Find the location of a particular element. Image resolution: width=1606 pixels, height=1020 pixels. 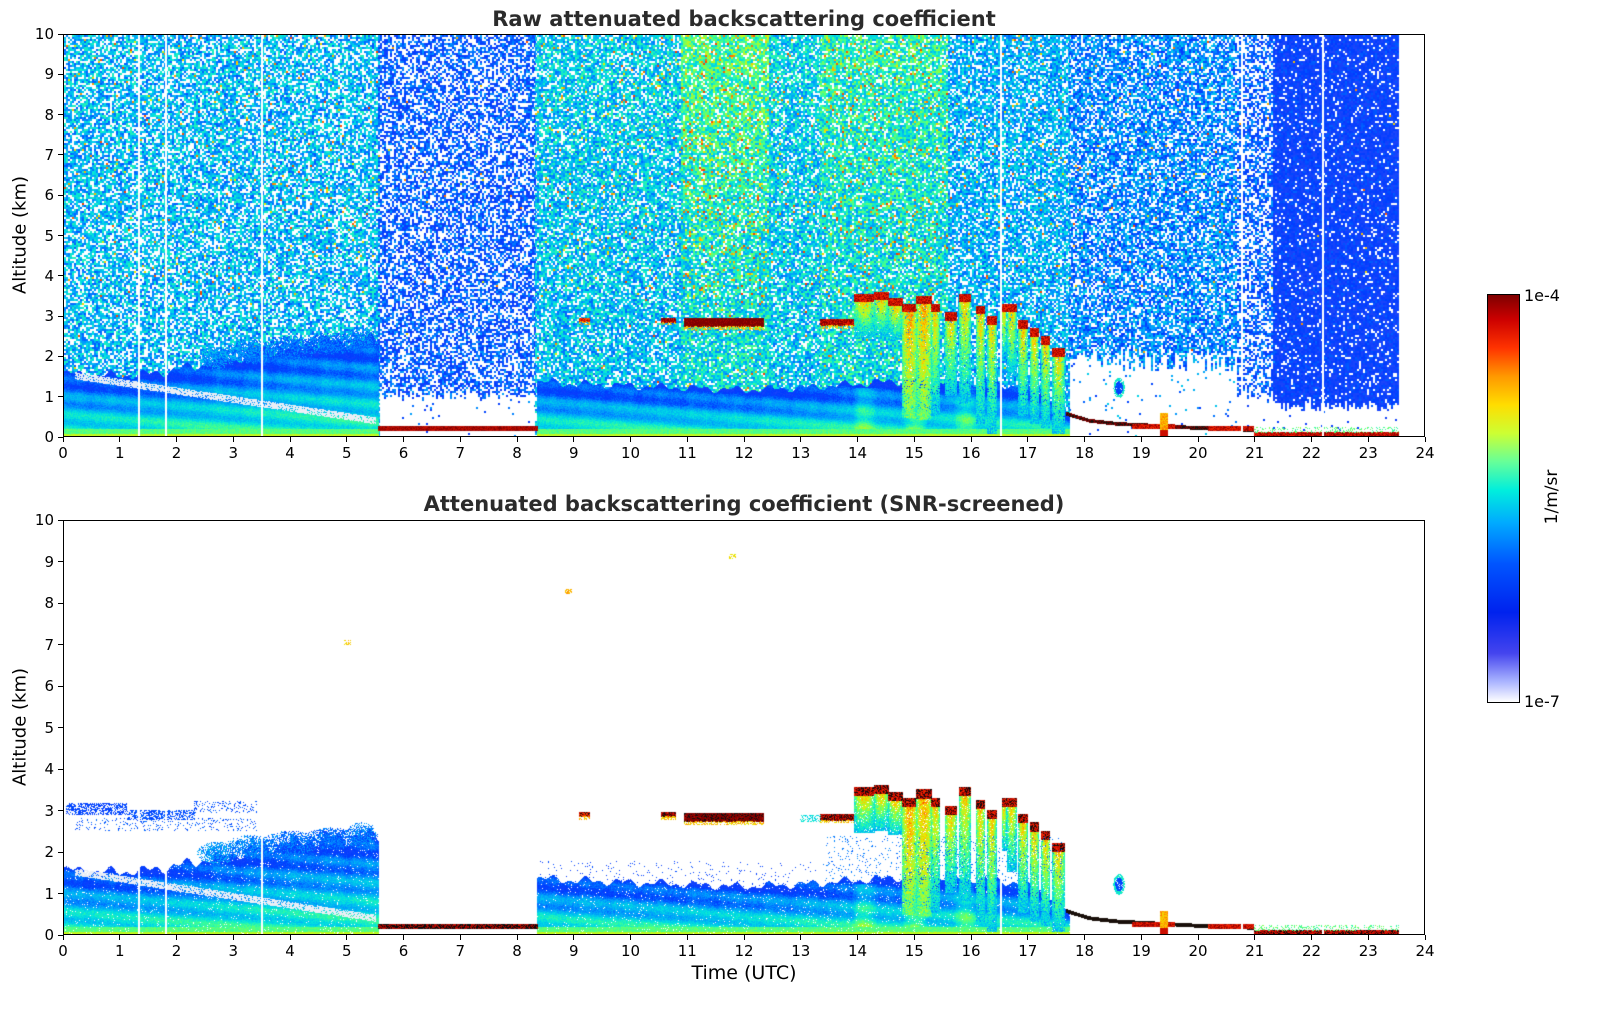

x-tick-label: 2 is located at coordinates (176, 453).